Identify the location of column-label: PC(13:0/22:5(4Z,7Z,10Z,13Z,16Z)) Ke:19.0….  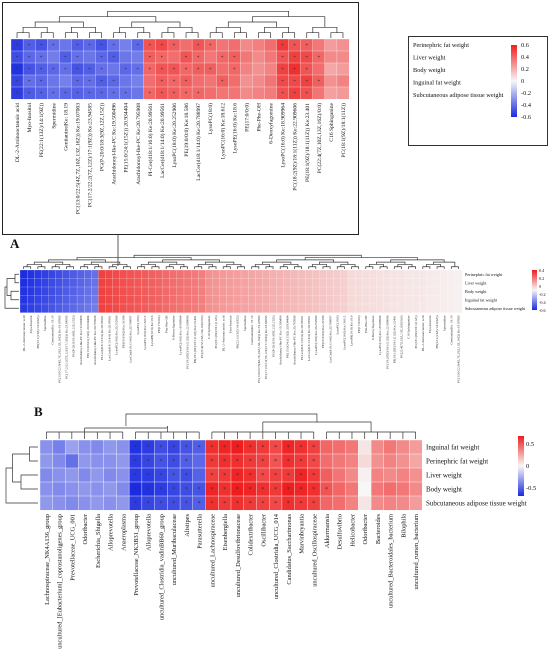
(77, 158).